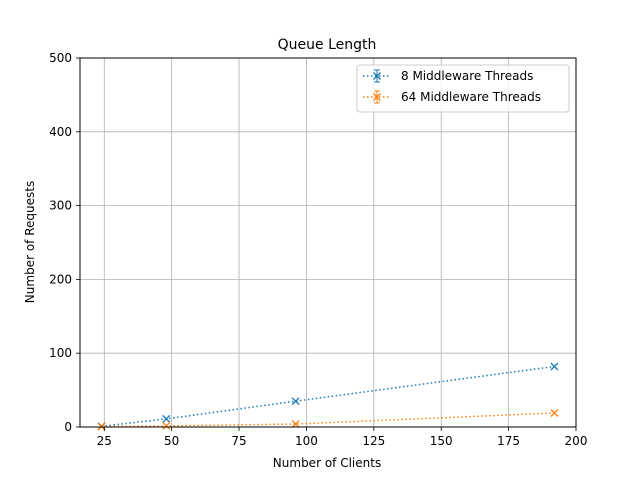  What do you see at coordinates (467, 76) in the screenshot?
I see `legend-label: 8 Middleware Threads` at bounding box center [467, 76].